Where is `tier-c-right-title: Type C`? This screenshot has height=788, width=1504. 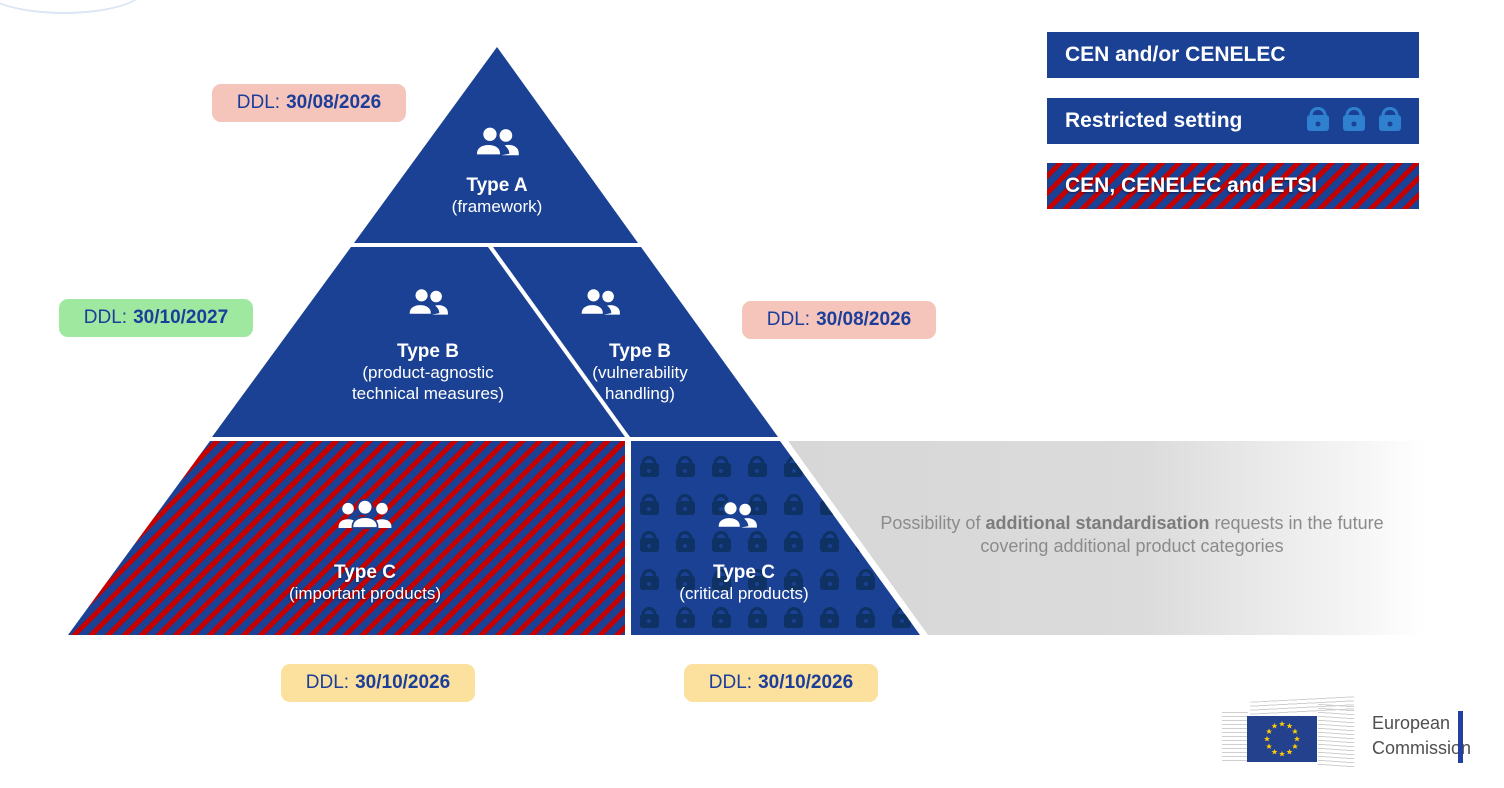 tier-c-right-title: Type C is located at coordinates (744, 572).